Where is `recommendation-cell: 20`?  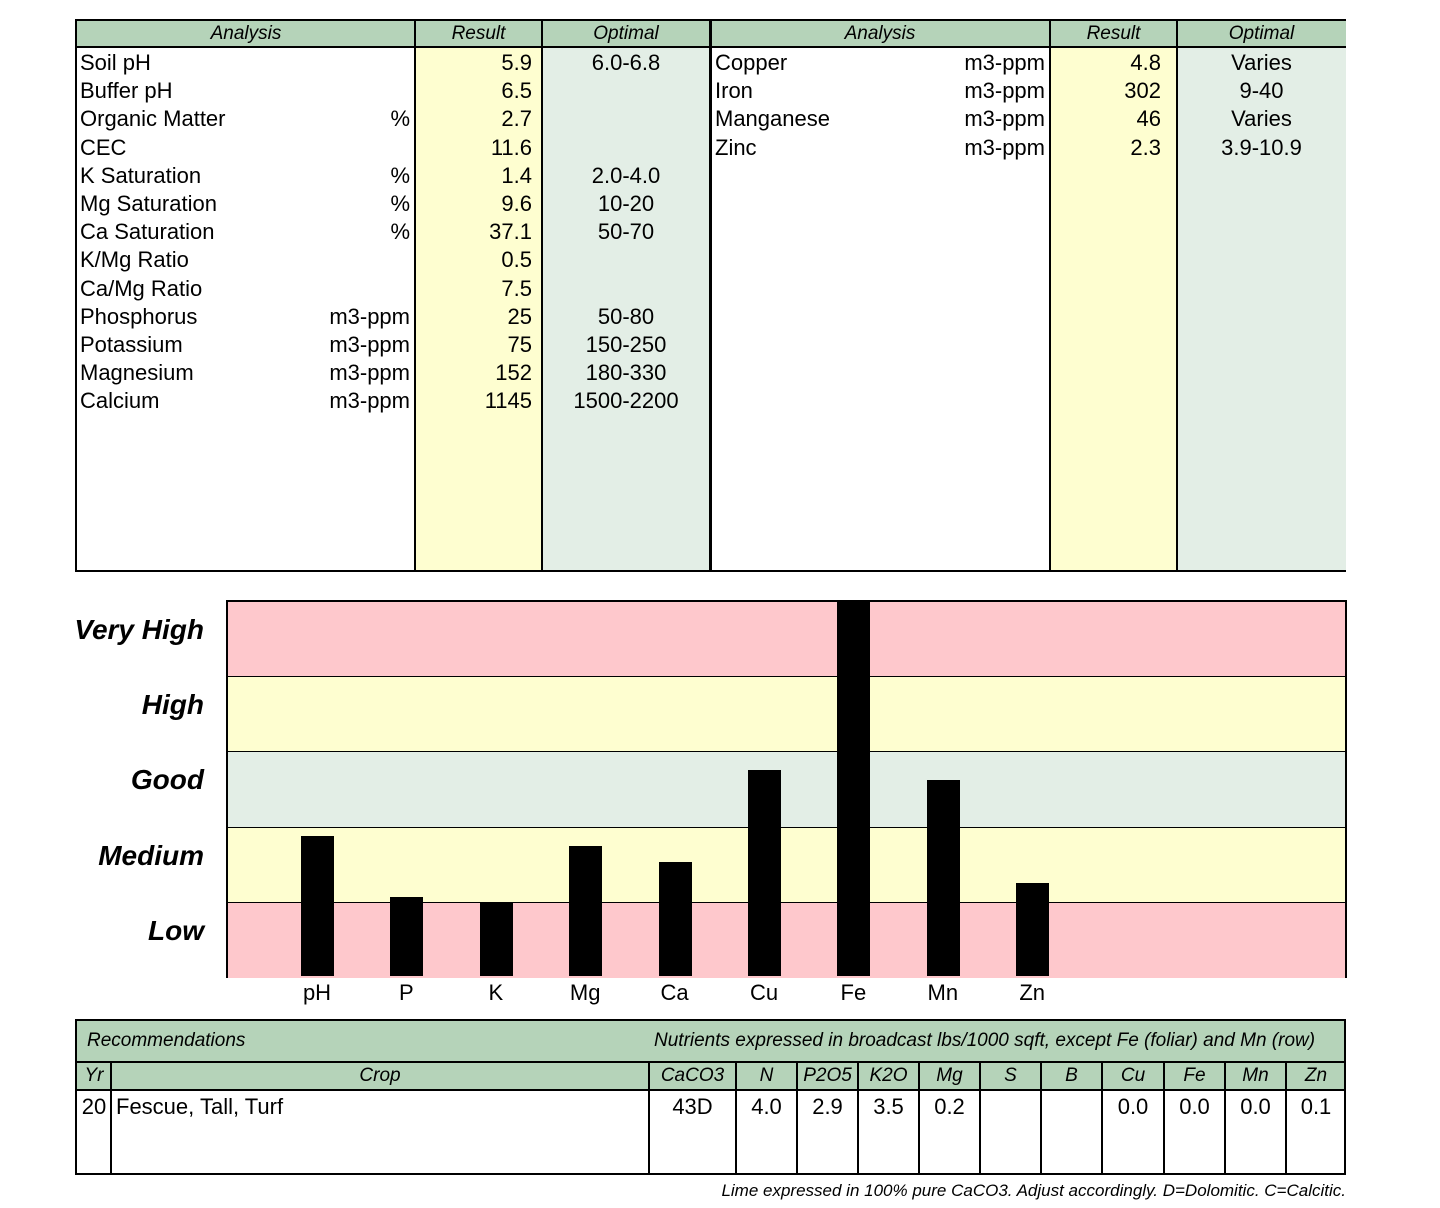 recommendation-cell: 20 is located at coordinates (94, 1106).